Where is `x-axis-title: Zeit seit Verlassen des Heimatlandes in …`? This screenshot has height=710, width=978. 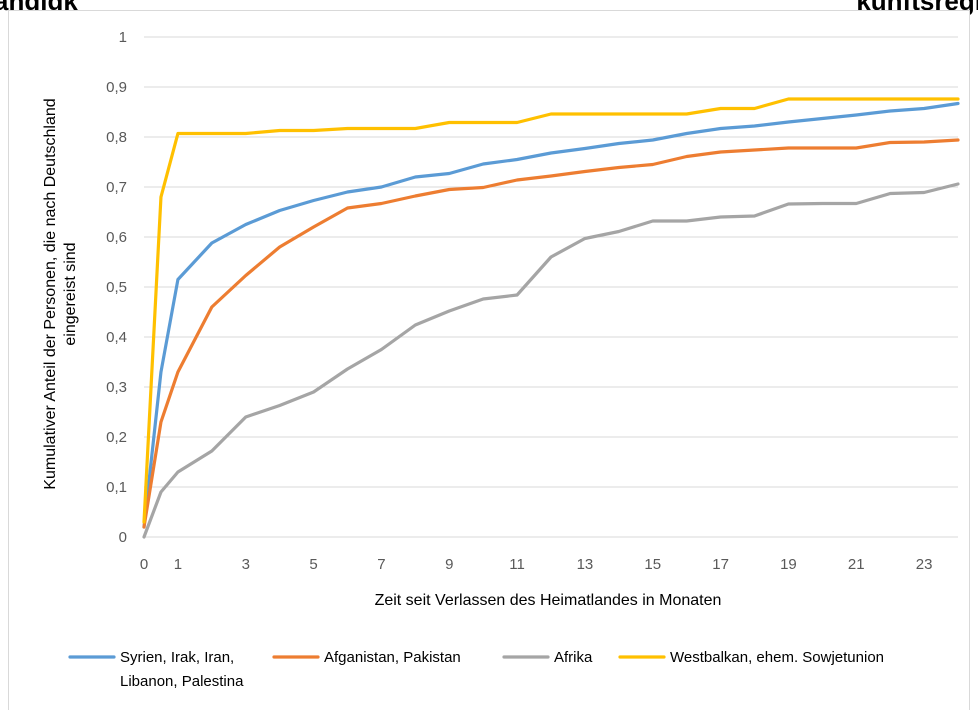 x-axis-title: Zeit seit Verlassen des Heimatlandes in … is located at coordinates (548, 600).